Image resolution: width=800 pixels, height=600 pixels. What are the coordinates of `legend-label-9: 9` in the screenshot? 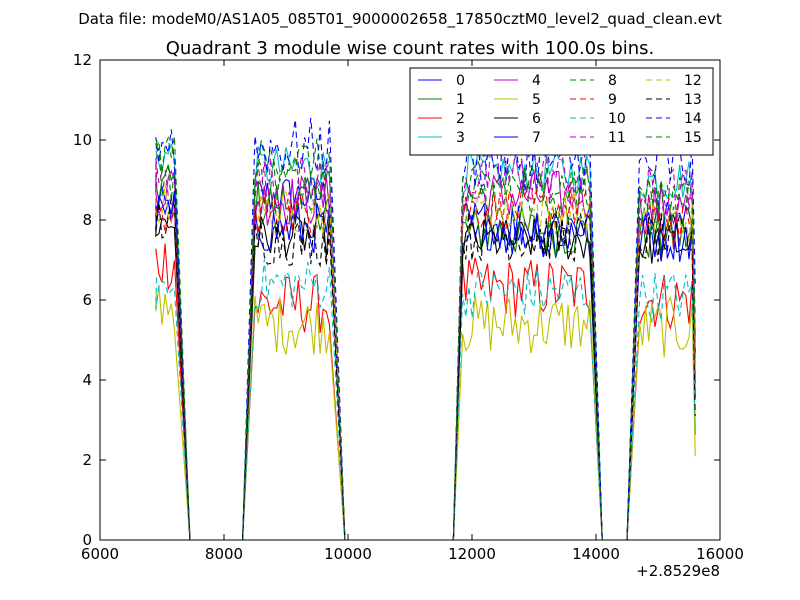 It's located at (612, 100).